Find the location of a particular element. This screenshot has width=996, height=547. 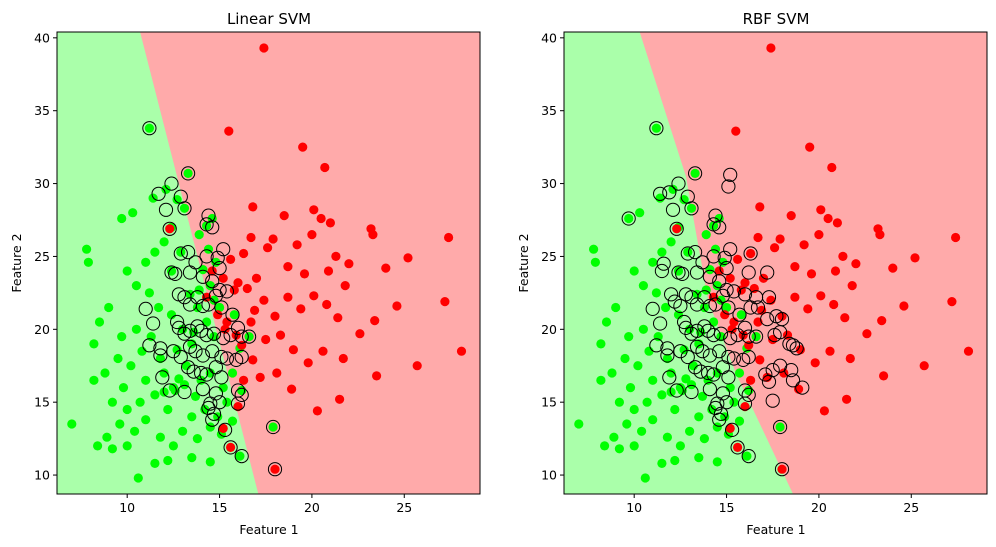

y-tick-label: 15 is located at coordinates (549, 402).